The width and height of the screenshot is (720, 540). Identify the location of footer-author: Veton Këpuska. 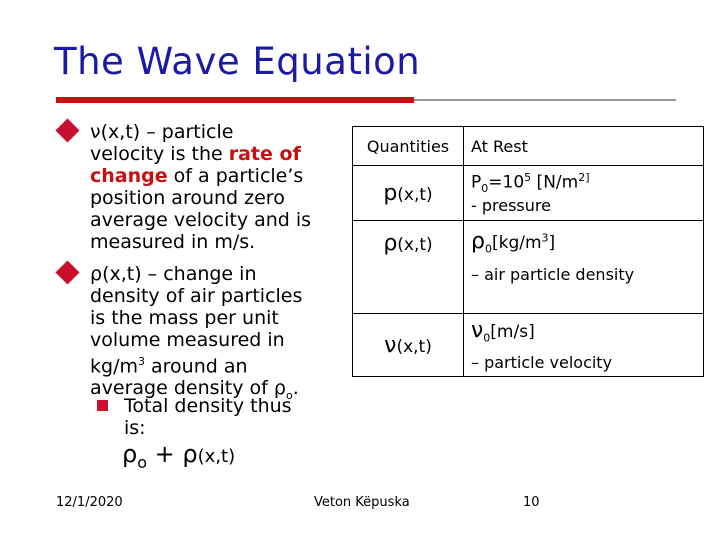
(362, 502).